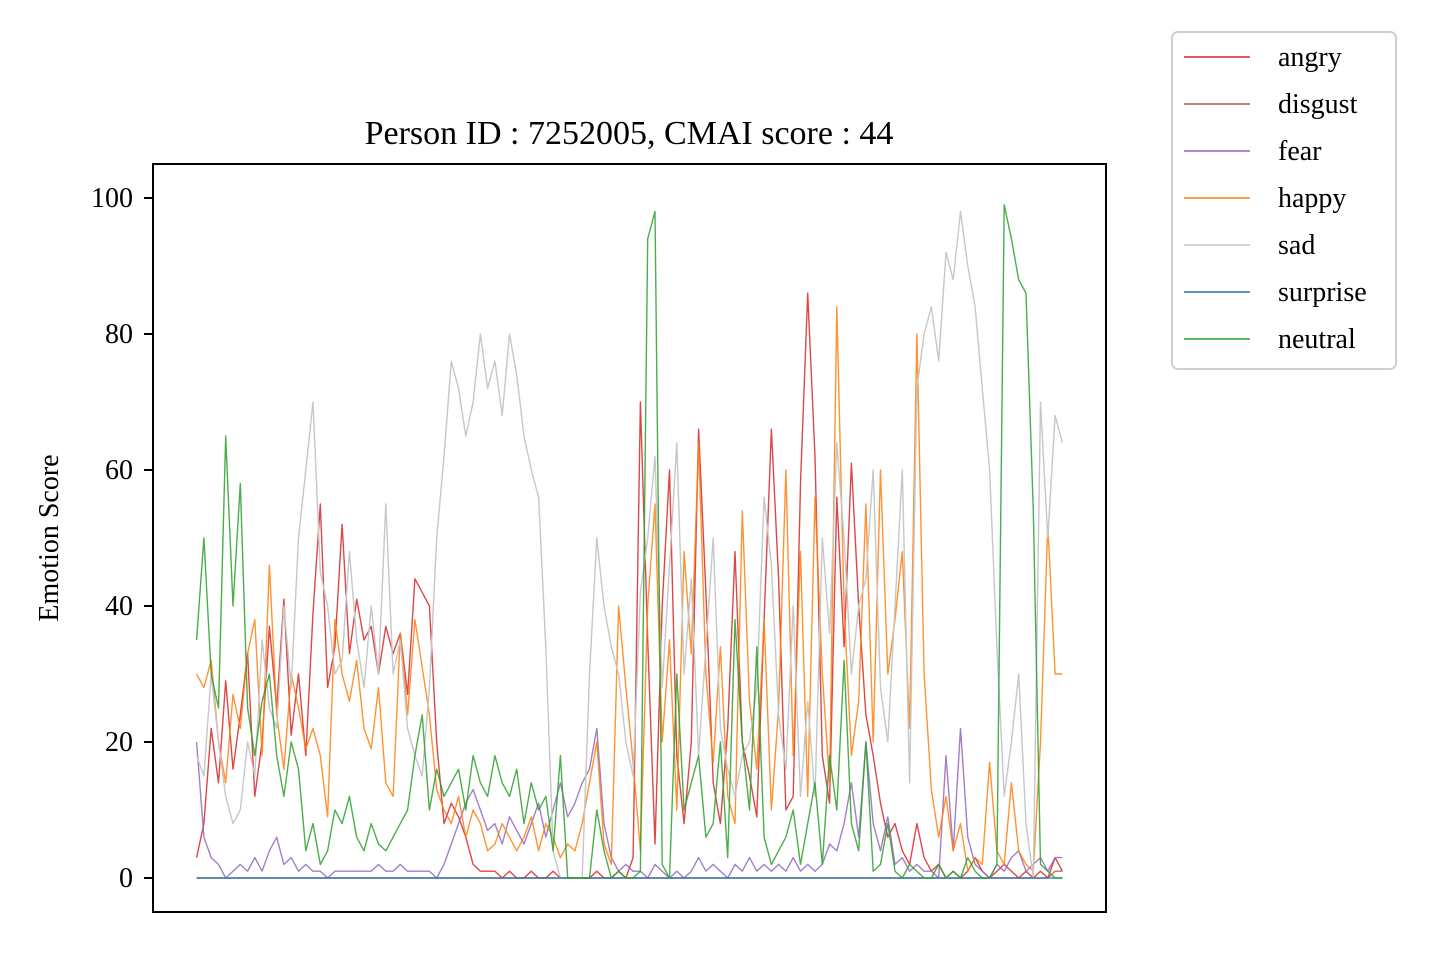  Describe the element at coordinates (1300, 151) in the screenshot. I see `legend-label: fear` at that location.